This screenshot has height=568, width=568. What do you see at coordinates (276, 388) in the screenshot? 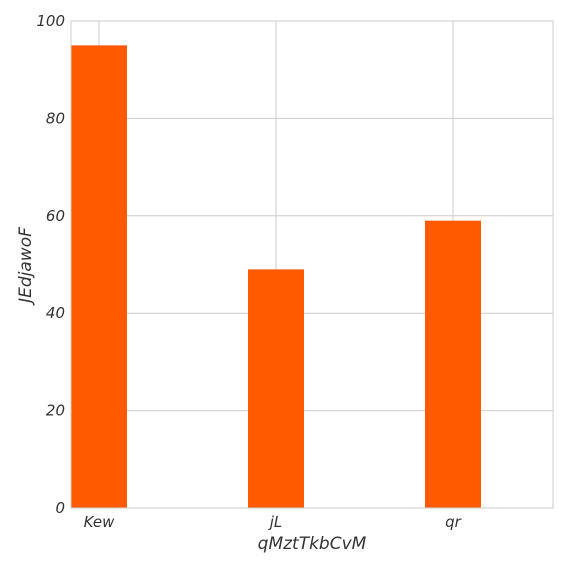
I see `bar-jL` at bounding box center [276, 388].